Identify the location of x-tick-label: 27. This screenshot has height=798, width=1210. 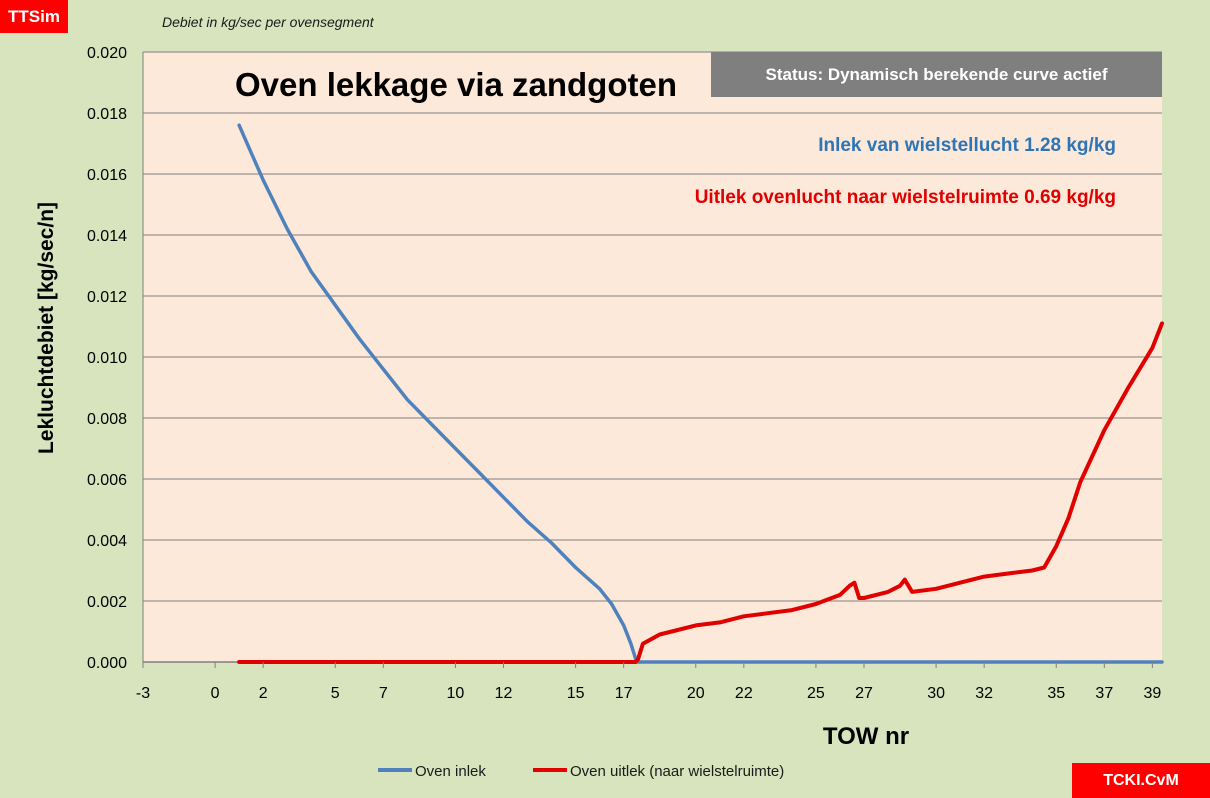
(864, 693).